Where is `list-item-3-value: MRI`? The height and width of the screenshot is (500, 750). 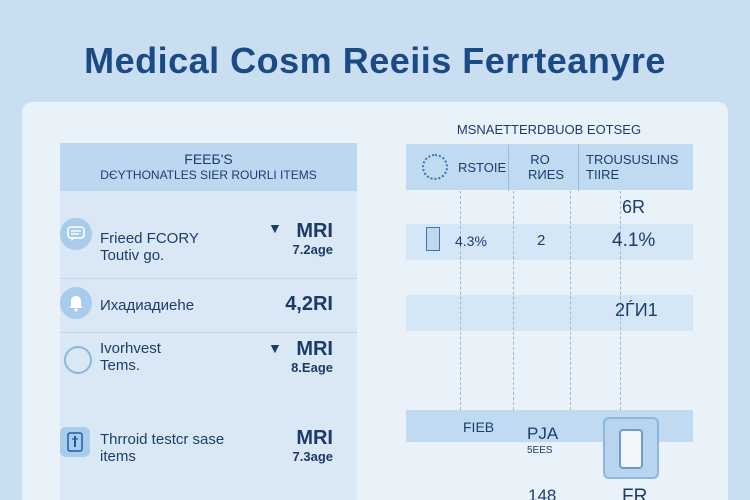 list-item-3-value: MRI is located at coordinates (314, 349).